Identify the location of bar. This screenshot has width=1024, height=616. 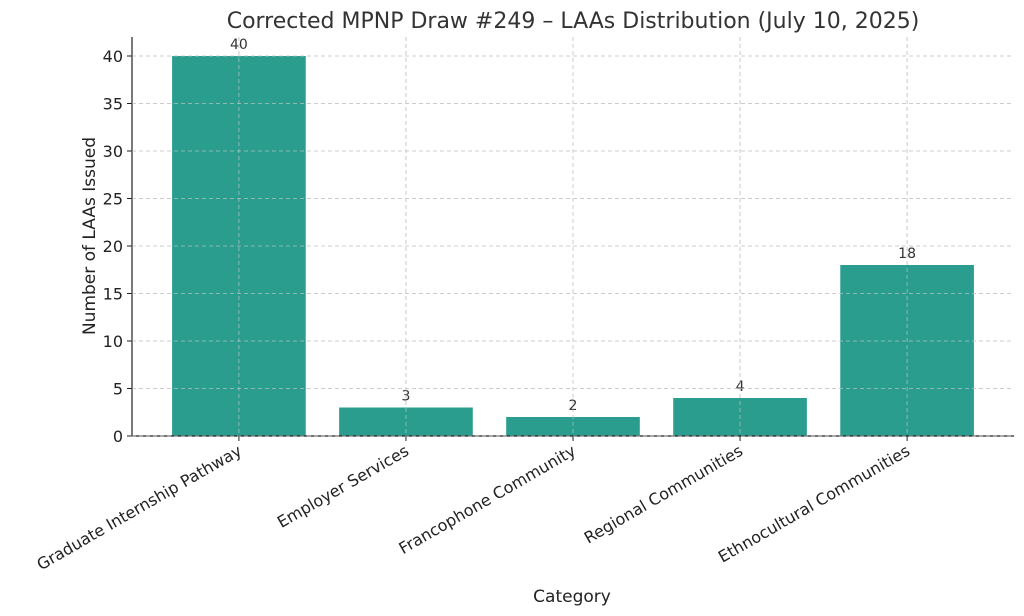
(573, 426).